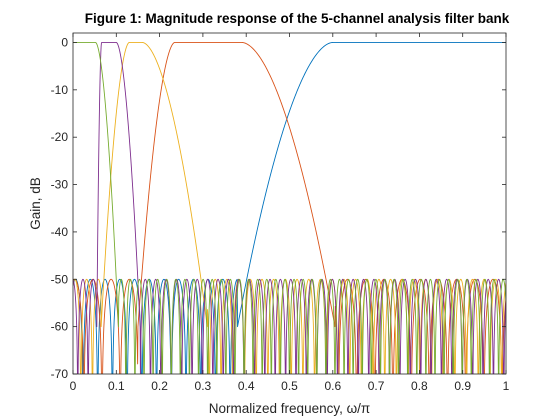 The width and height of the screenshot is (560, 420). What do you see at coordinates (60, 327) in the screenshot?
I see `y-tick-label: -60` at bounding box center [60, 327].